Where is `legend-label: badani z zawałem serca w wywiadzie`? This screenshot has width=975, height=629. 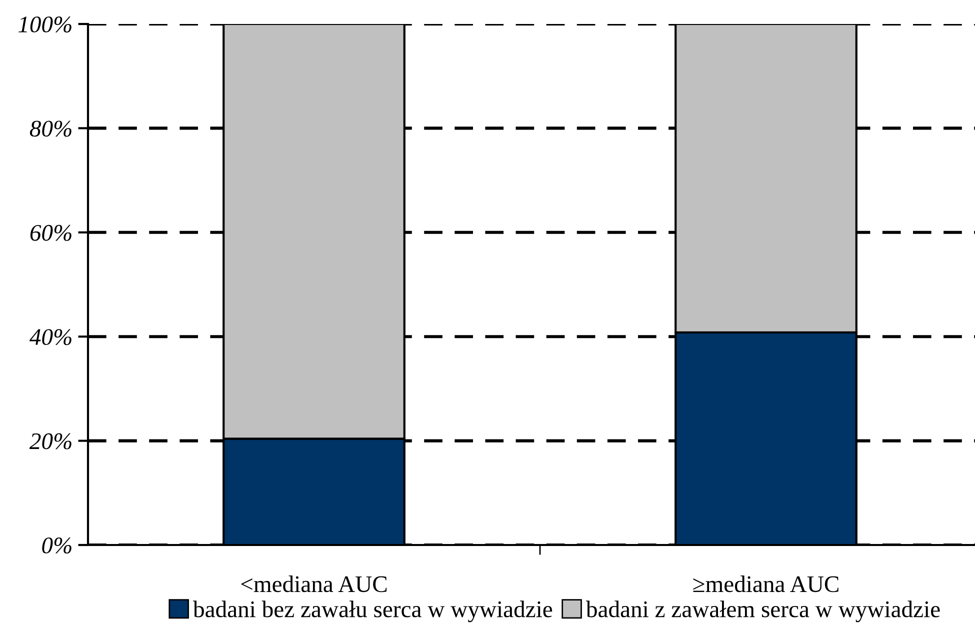 legend-label: badani z zawałem serca w wywiadzie is located at coordinates (763, 611).